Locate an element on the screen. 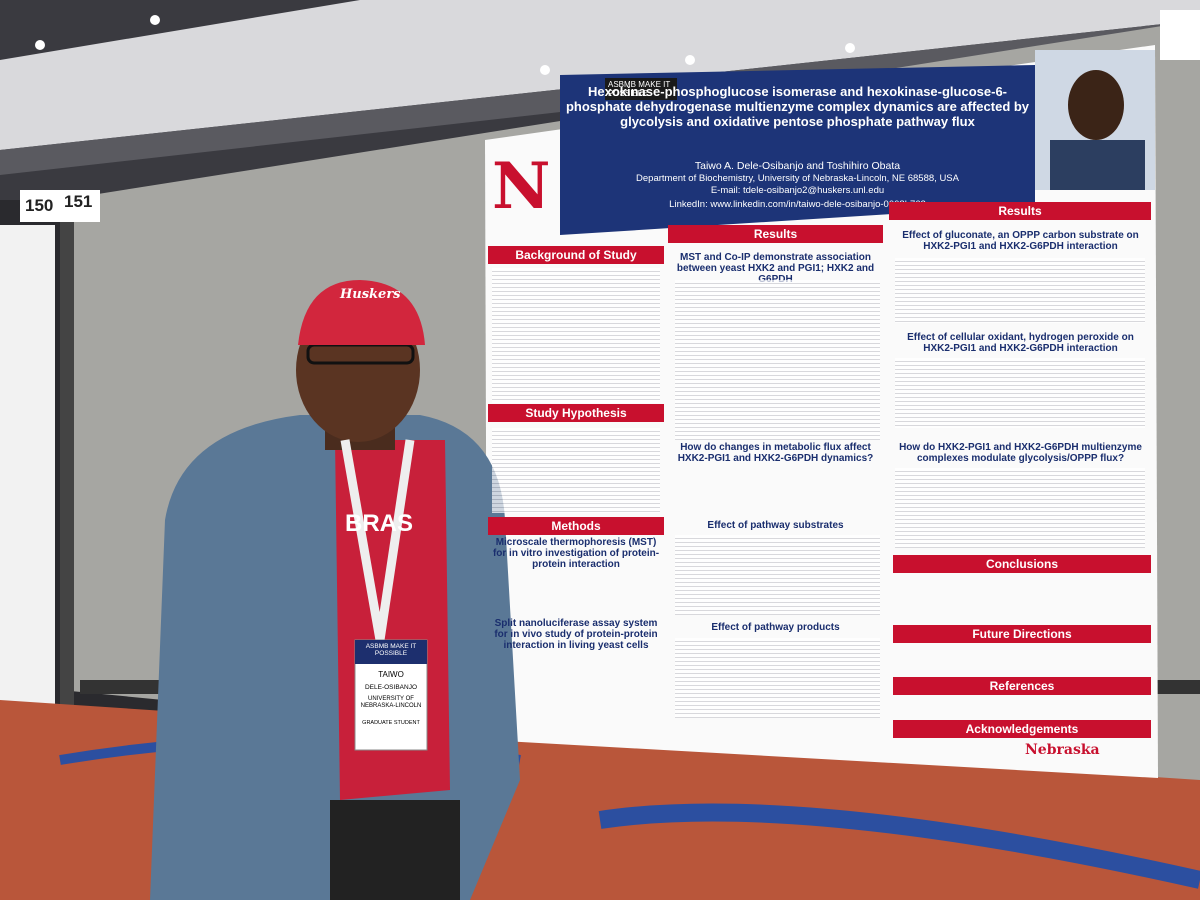 This screenshot has width=1200, height=900. banner-bg is located at coordinates (641, 89).